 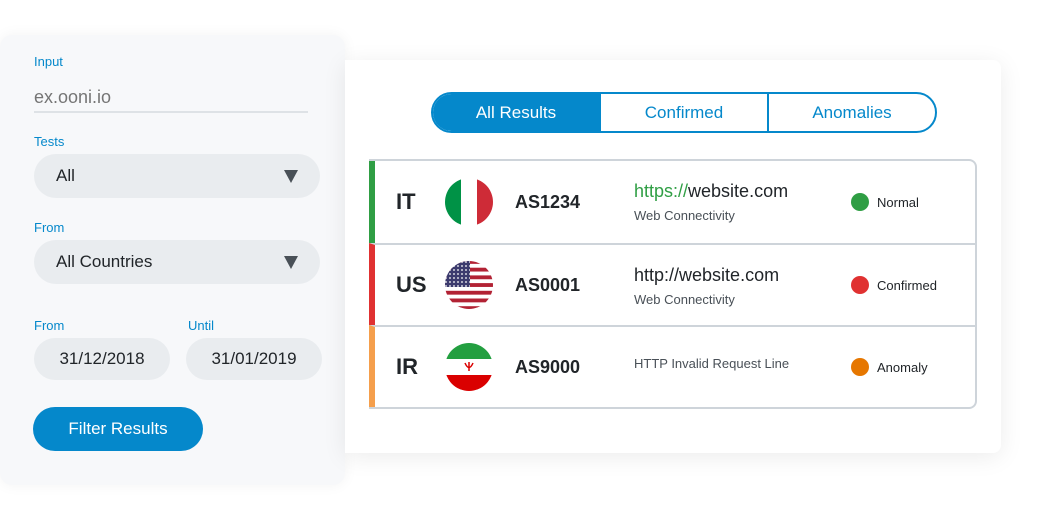 What do you see at coordinates (548, 366) in the screenshot?
I see `asn: AS9000` at bounding box center [548, 366].